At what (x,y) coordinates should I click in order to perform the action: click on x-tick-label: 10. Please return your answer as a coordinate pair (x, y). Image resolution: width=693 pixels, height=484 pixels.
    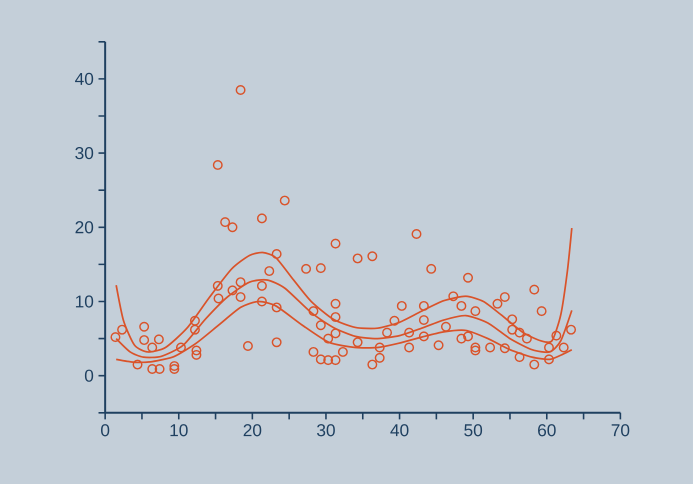
    Looking at the image, I should click on (179, 430).